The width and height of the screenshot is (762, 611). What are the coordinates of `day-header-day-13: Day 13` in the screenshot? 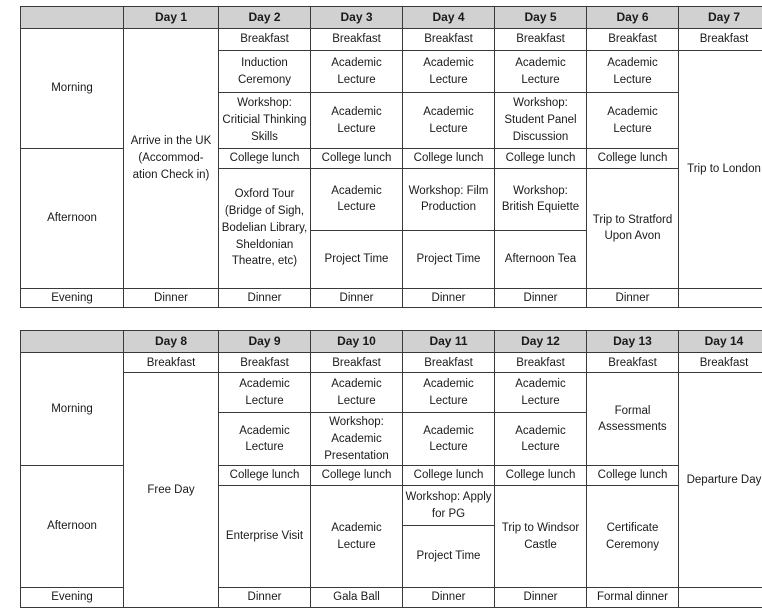 It's located at (632, 342).